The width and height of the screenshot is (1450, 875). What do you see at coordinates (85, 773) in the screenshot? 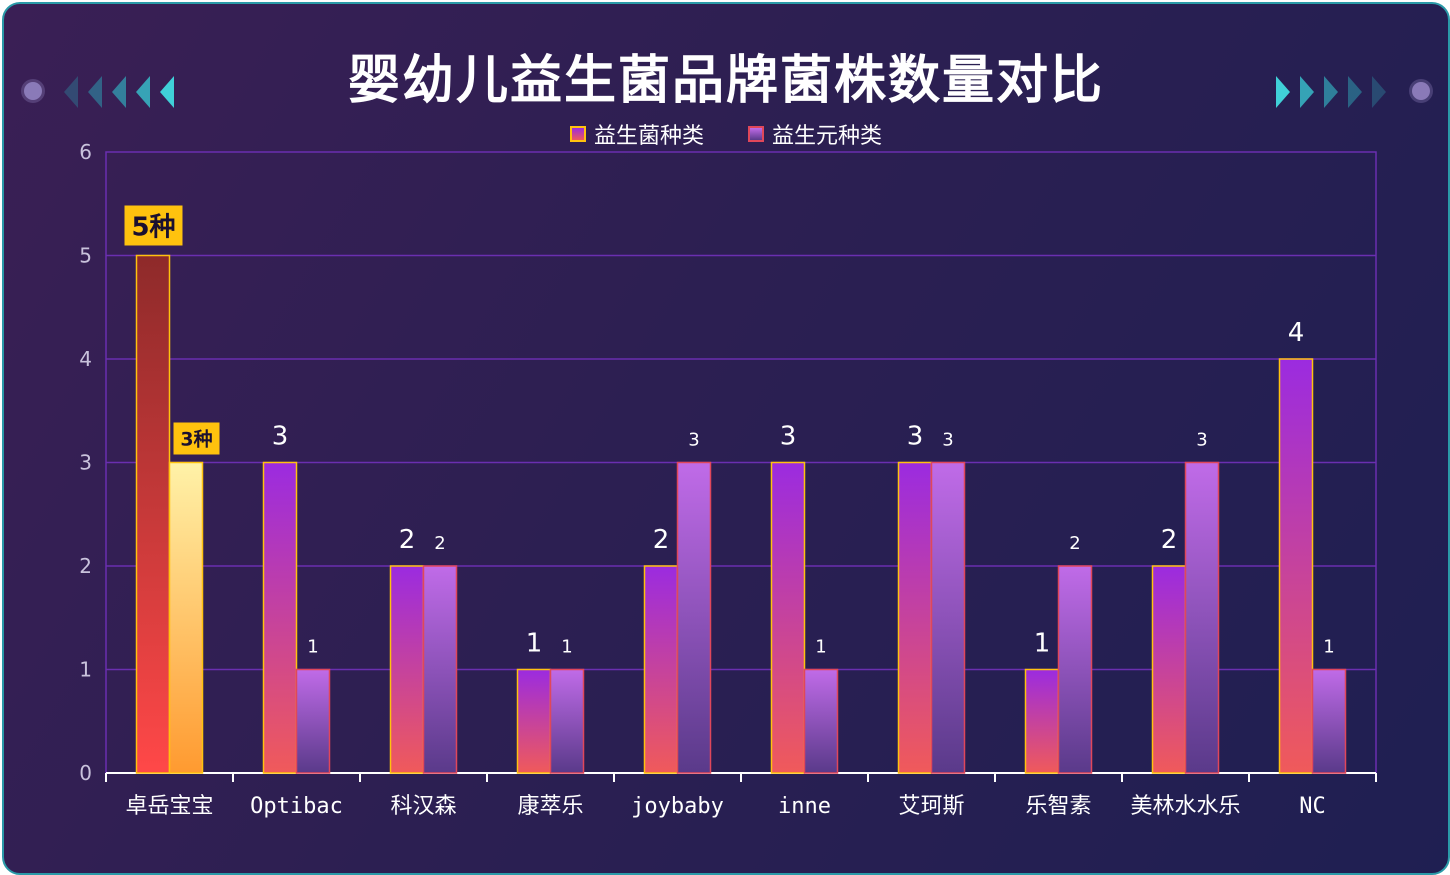
I see `y-tick-label: 0` at bounding box center [85, 773].